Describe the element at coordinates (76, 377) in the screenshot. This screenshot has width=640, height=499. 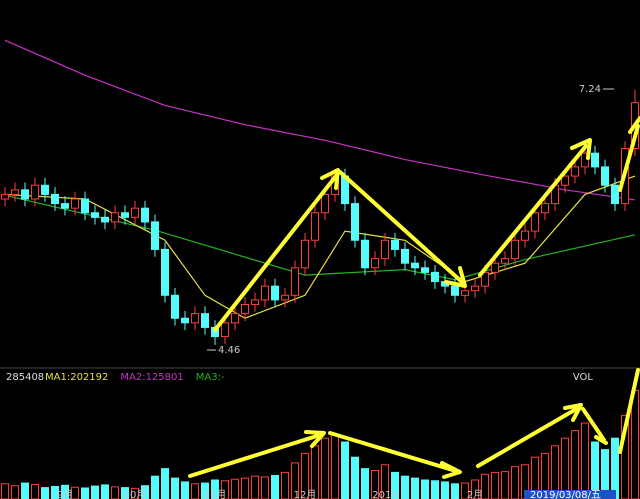
I see `legend-entry: MA1:202192` at that location.